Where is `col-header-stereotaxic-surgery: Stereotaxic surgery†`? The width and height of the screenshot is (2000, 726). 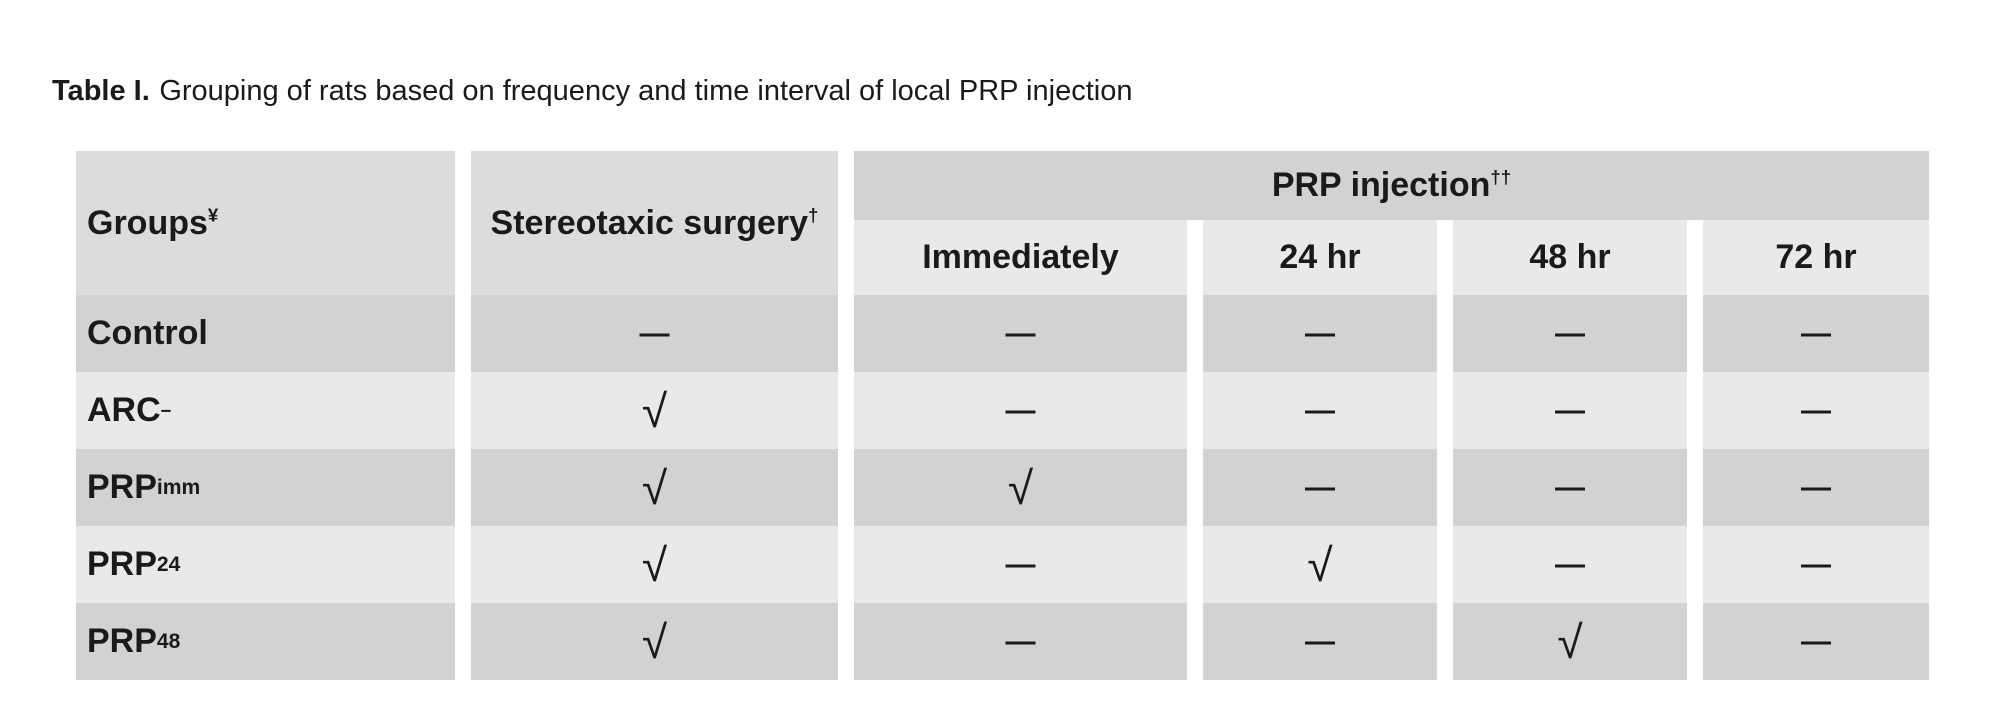 col-header-stereotaxic-surgery: Stereotaxic surgery† is located at coordinates (654, 223).